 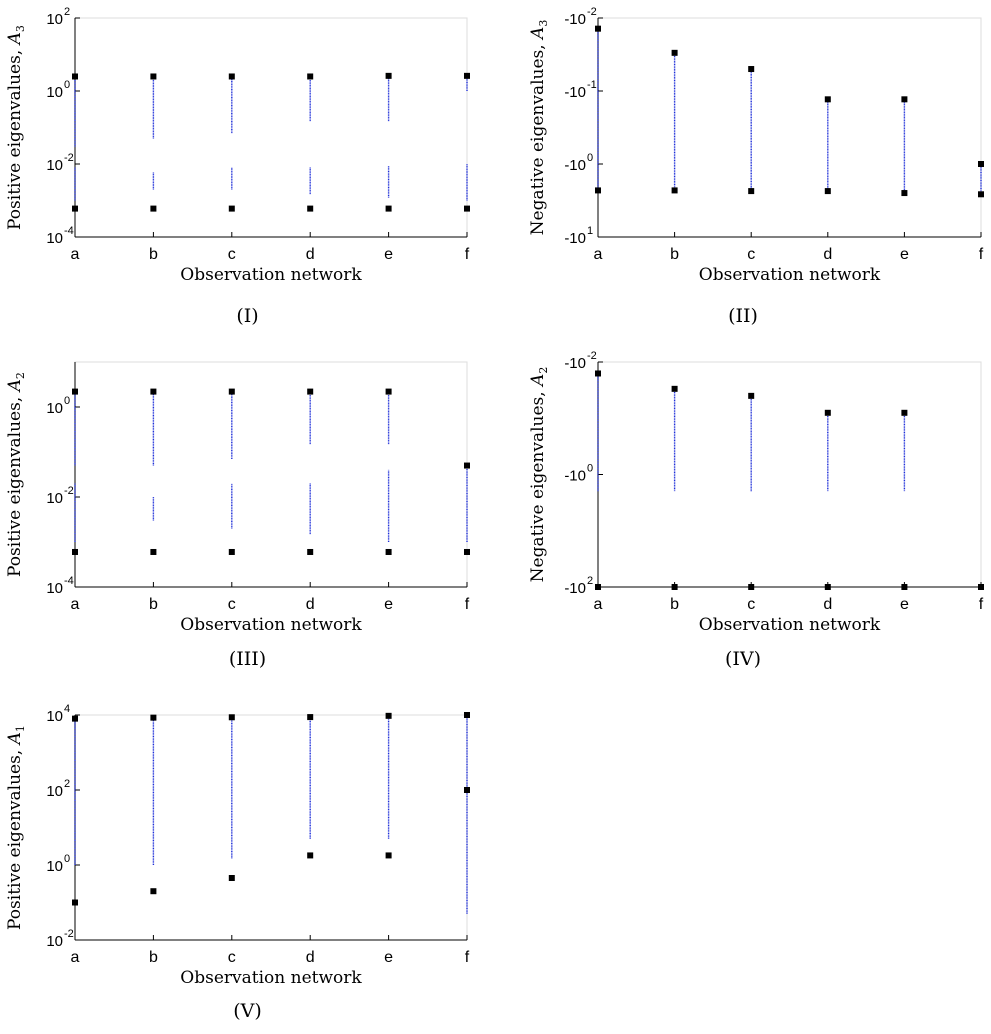 What do you see at coordinates (67, 709) in the screenshot?
I see `y-tick-exponent: 4` at bounding box center [67, 709].